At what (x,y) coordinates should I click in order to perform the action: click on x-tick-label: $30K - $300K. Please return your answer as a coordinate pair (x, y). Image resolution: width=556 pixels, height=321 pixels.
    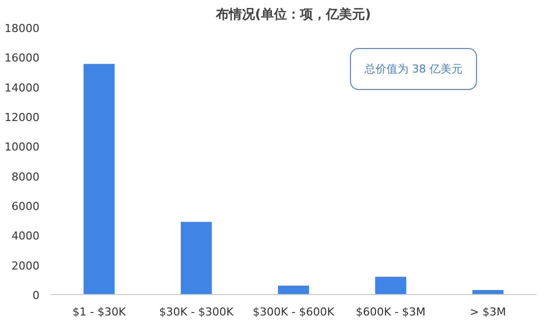
    Looking at the image, I should click on (196, 312).